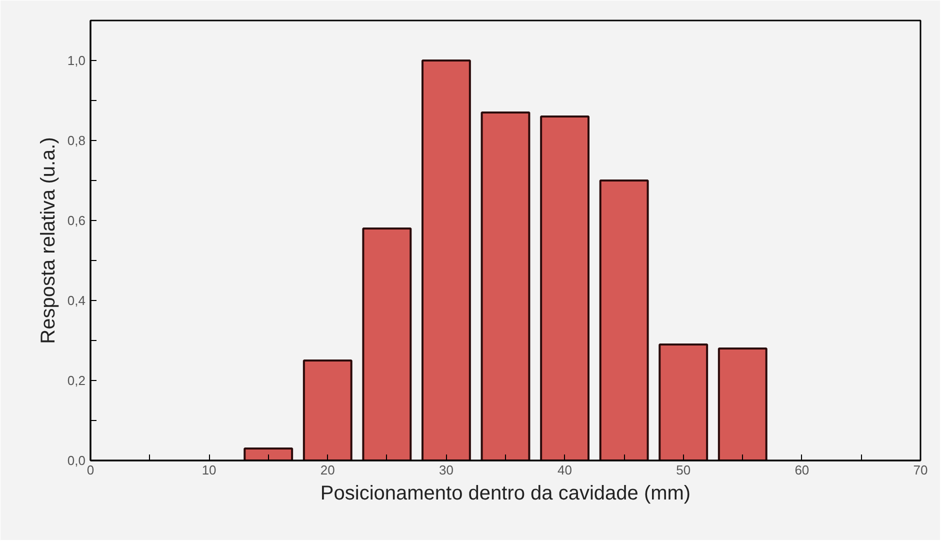  Describe the element at coordinates (76, 220) in the screenshot. I see `y-tick-label: 0,6` at that location.